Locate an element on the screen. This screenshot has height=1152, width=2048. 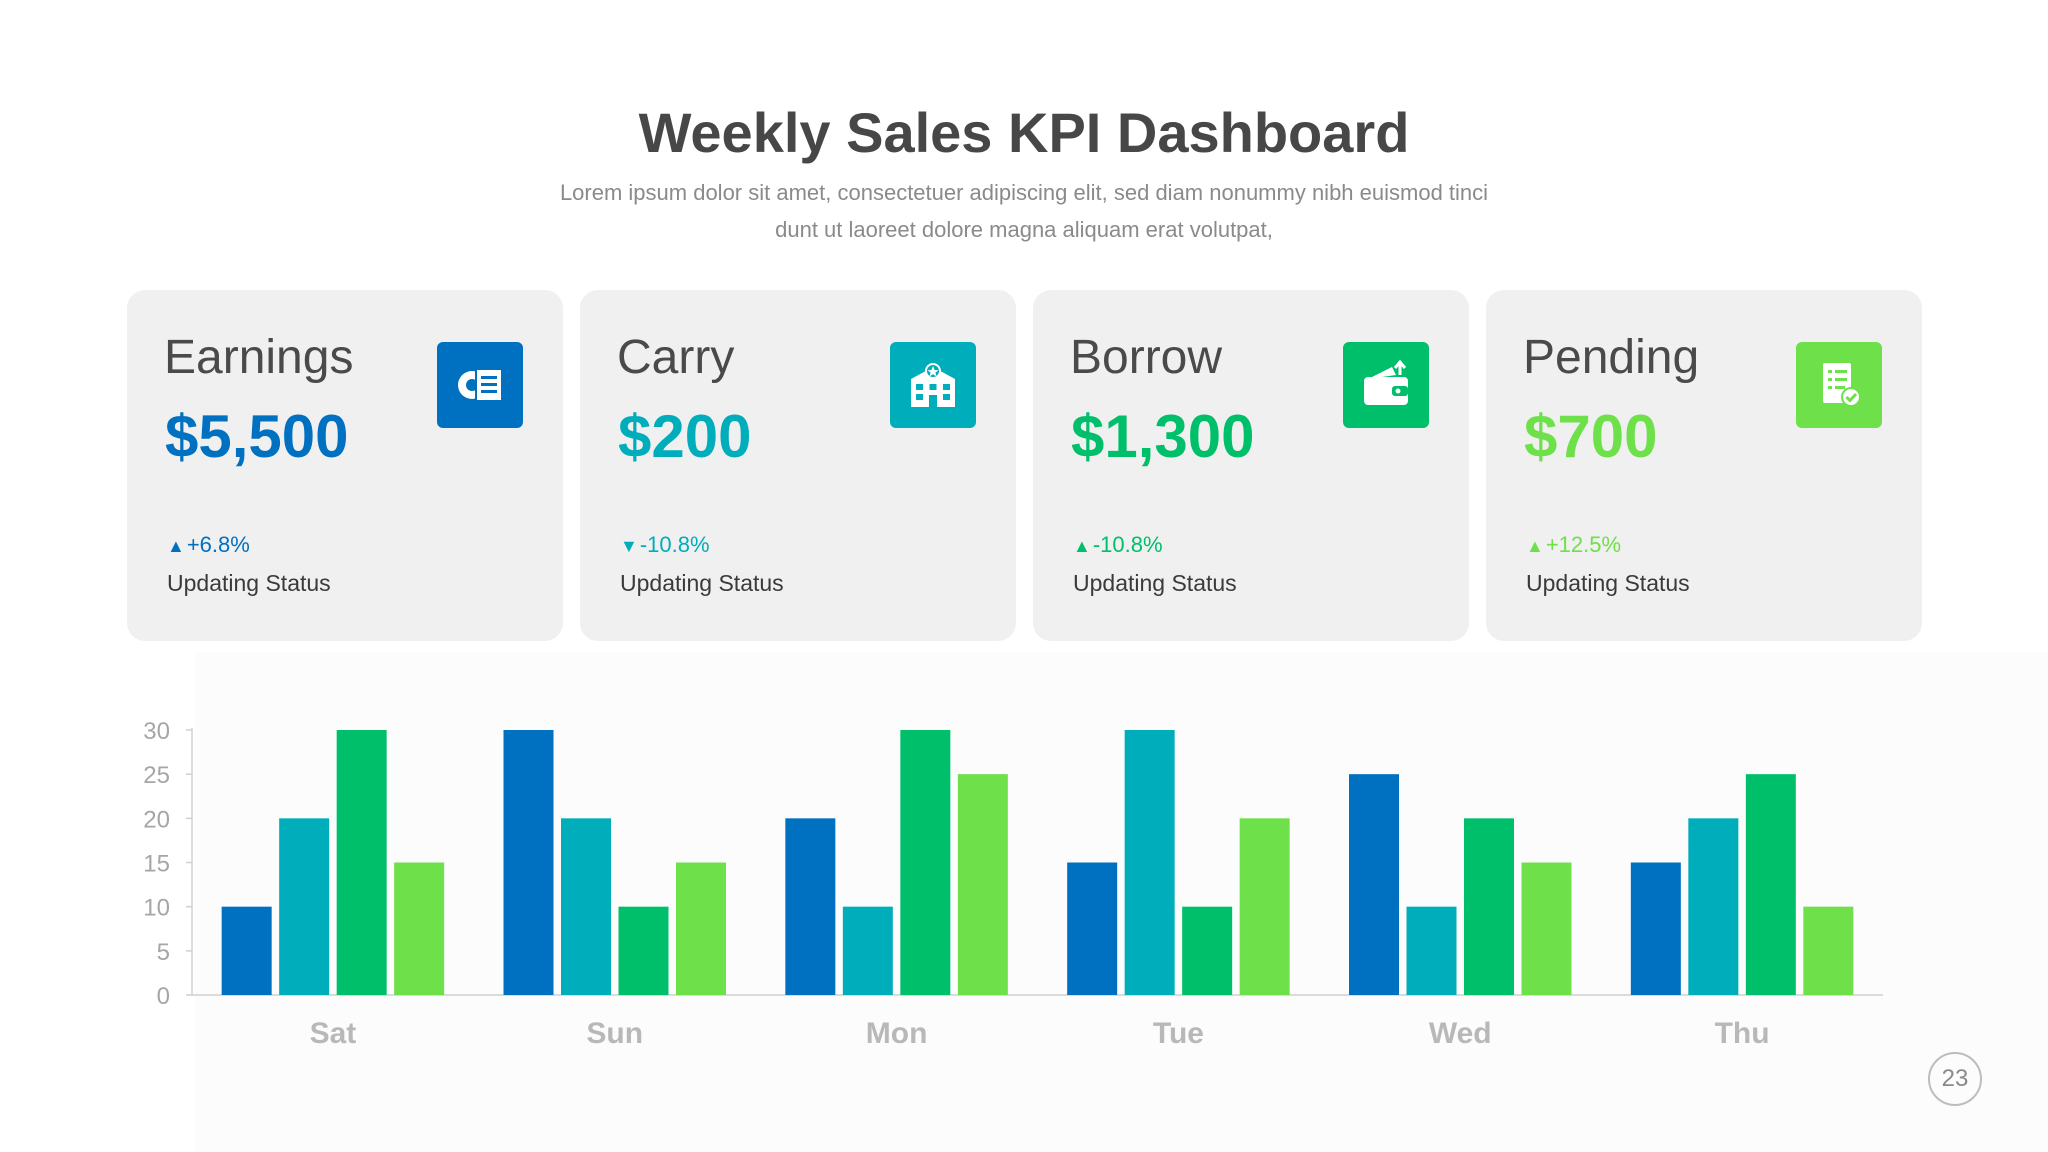
card-change: ▲+12.5% is located at coordinates (1573, 545).